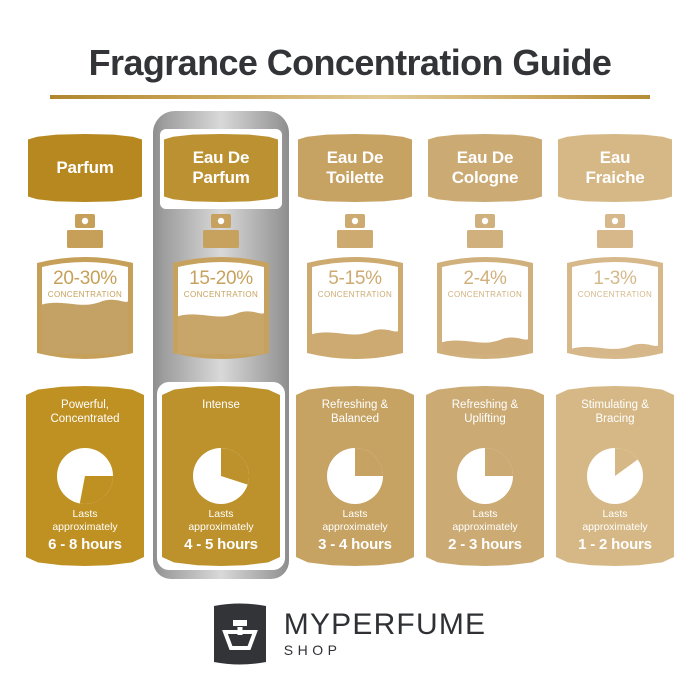  What do you see at coordinates (485, 412) in the screenshot?
I see `descriptor-eau-de-cologne: Refreshing & Uplifting` at bounding box center [485, 412].